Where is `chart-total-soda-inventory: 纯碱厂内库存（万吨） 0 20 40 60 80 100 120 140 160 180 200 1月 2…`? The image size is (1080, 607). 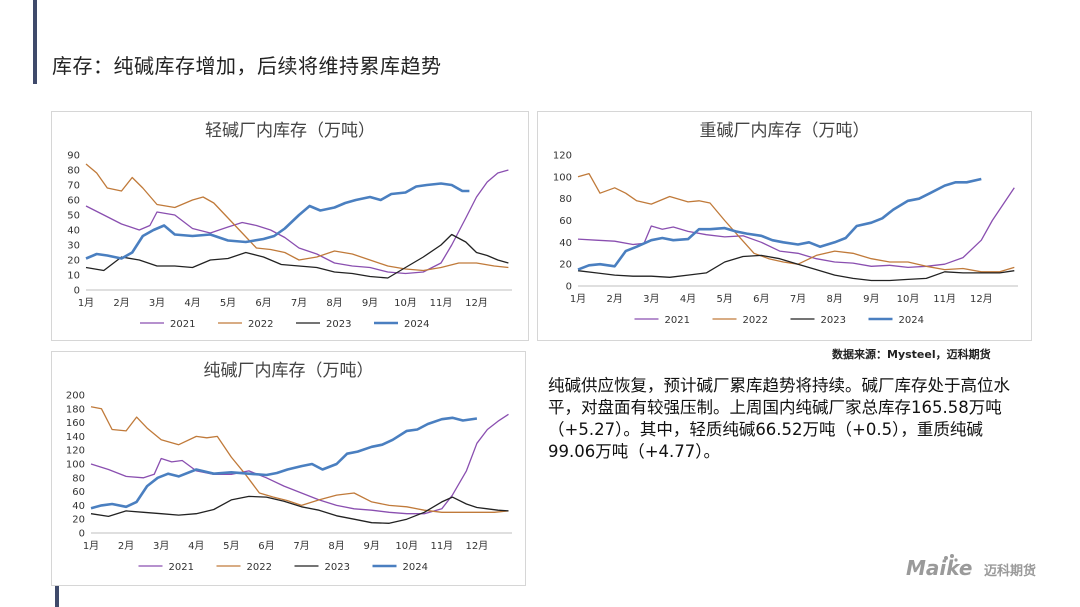 chart-total-soda-inventory: 纯碱厂内库存（万吨） 0 20 40 60 80 100 120 140 160 180 200 1月 2… is located at coordinates (289, 467).